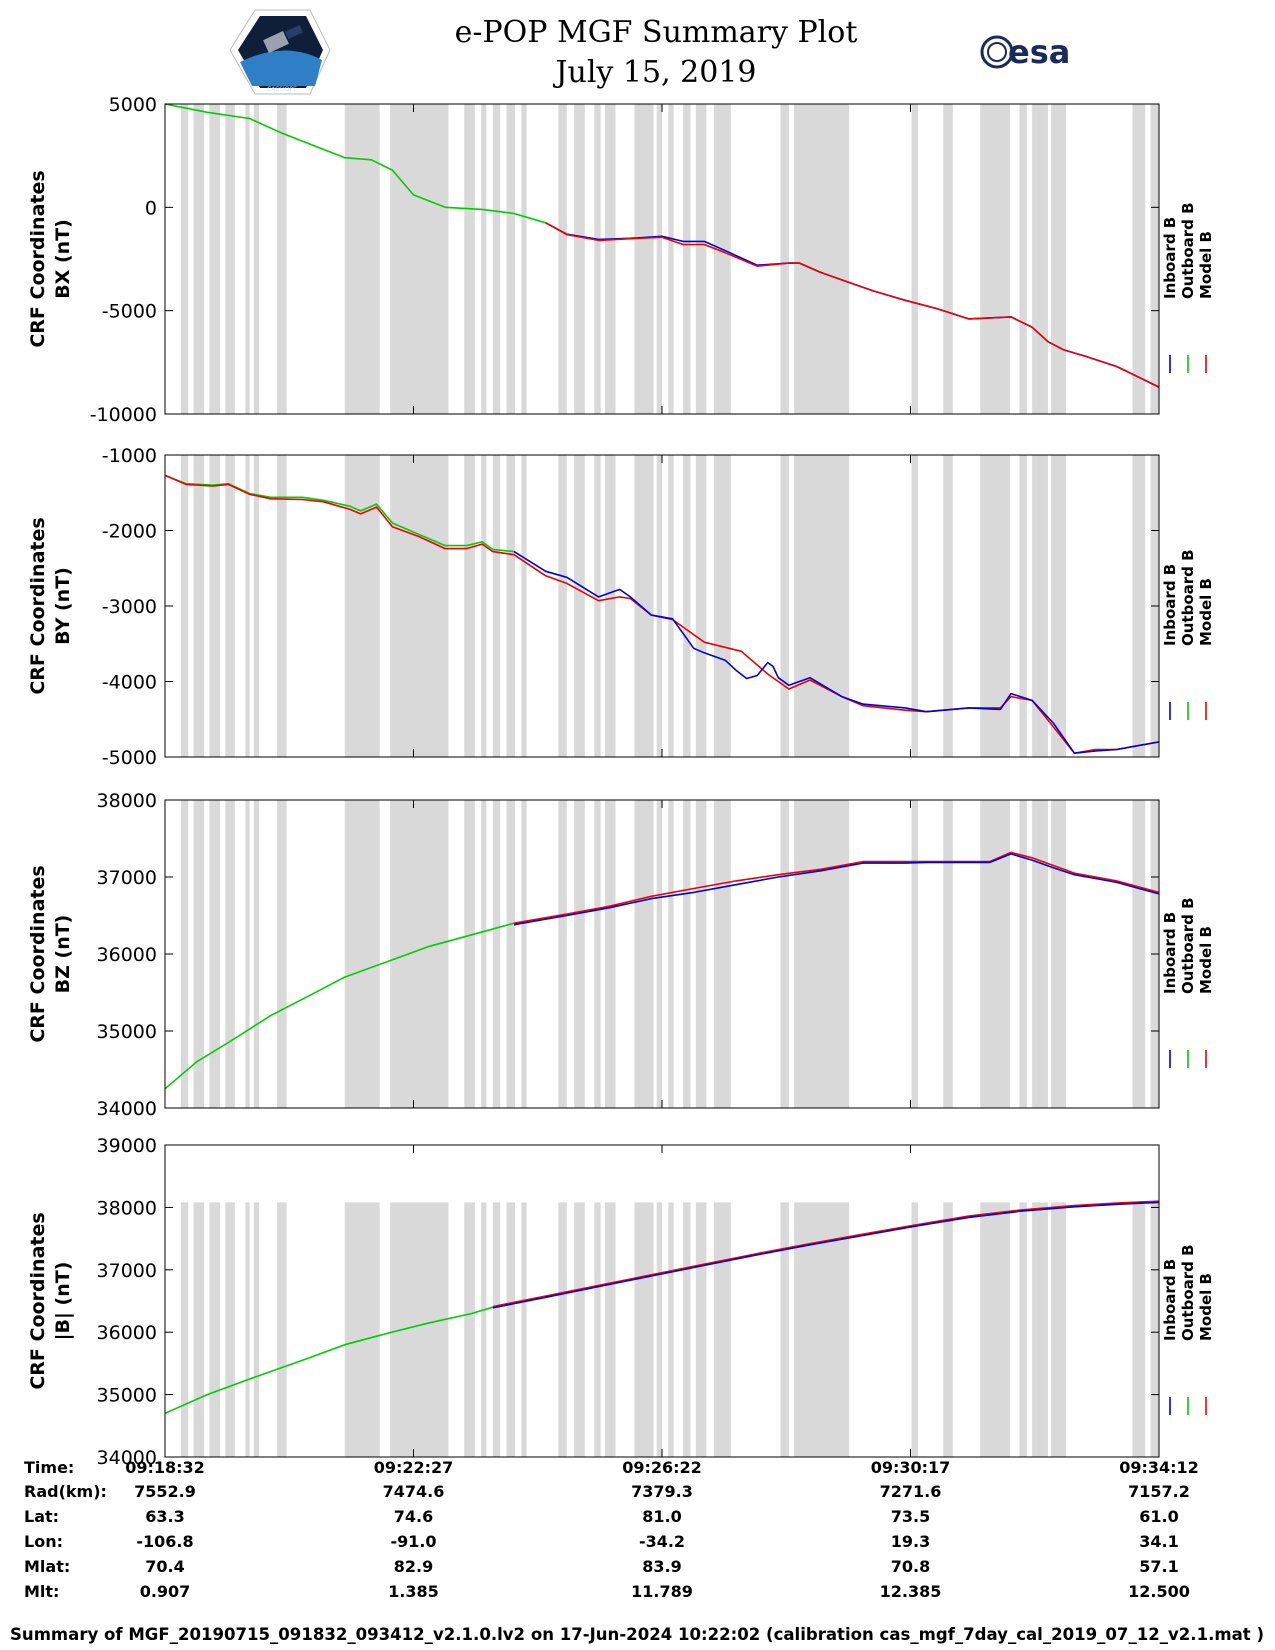  Describe the element at coordinates (656, 32) in the screenshot. I see `figure-title-line1: e-POP MGF Summary Plot` at that location.